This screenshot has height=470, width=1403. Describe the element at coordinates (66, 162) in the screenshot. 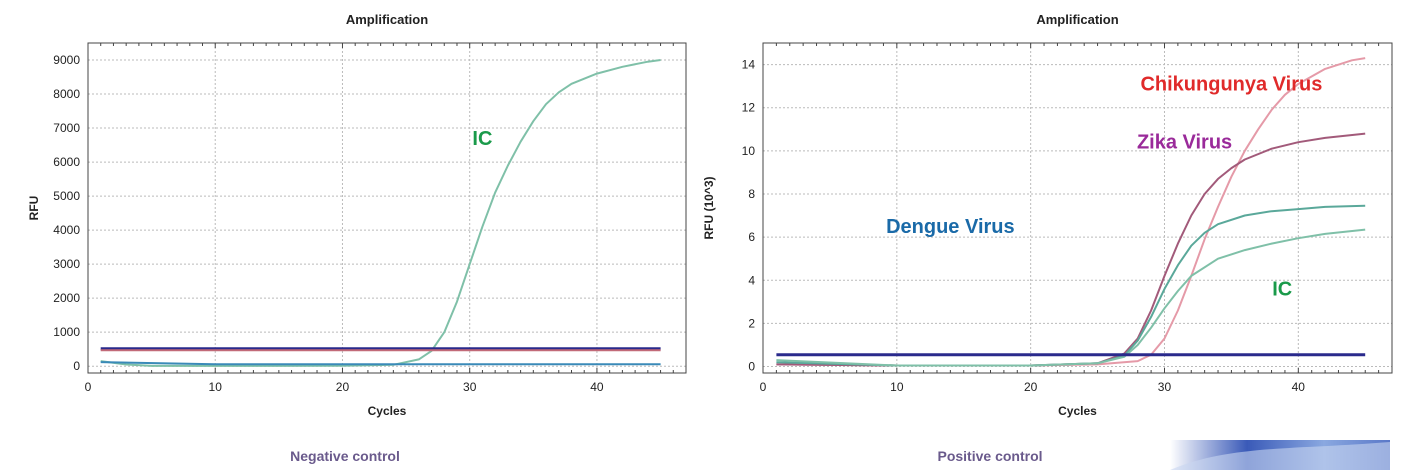

I see `y-tick-label: 6000` at that location.